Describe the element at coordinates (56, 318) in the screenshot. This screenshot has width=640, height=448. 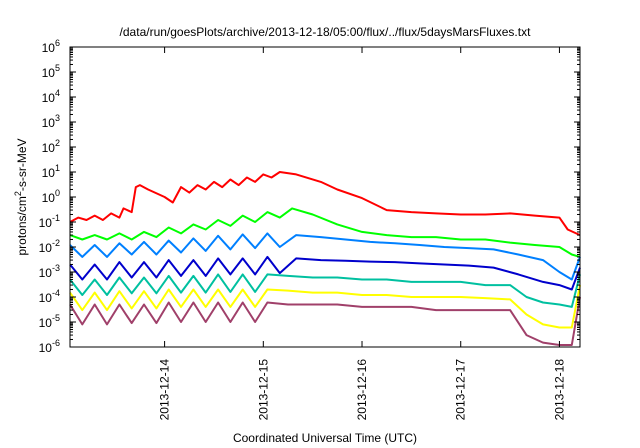
I see `y-tick-exponent: -5` at that location.